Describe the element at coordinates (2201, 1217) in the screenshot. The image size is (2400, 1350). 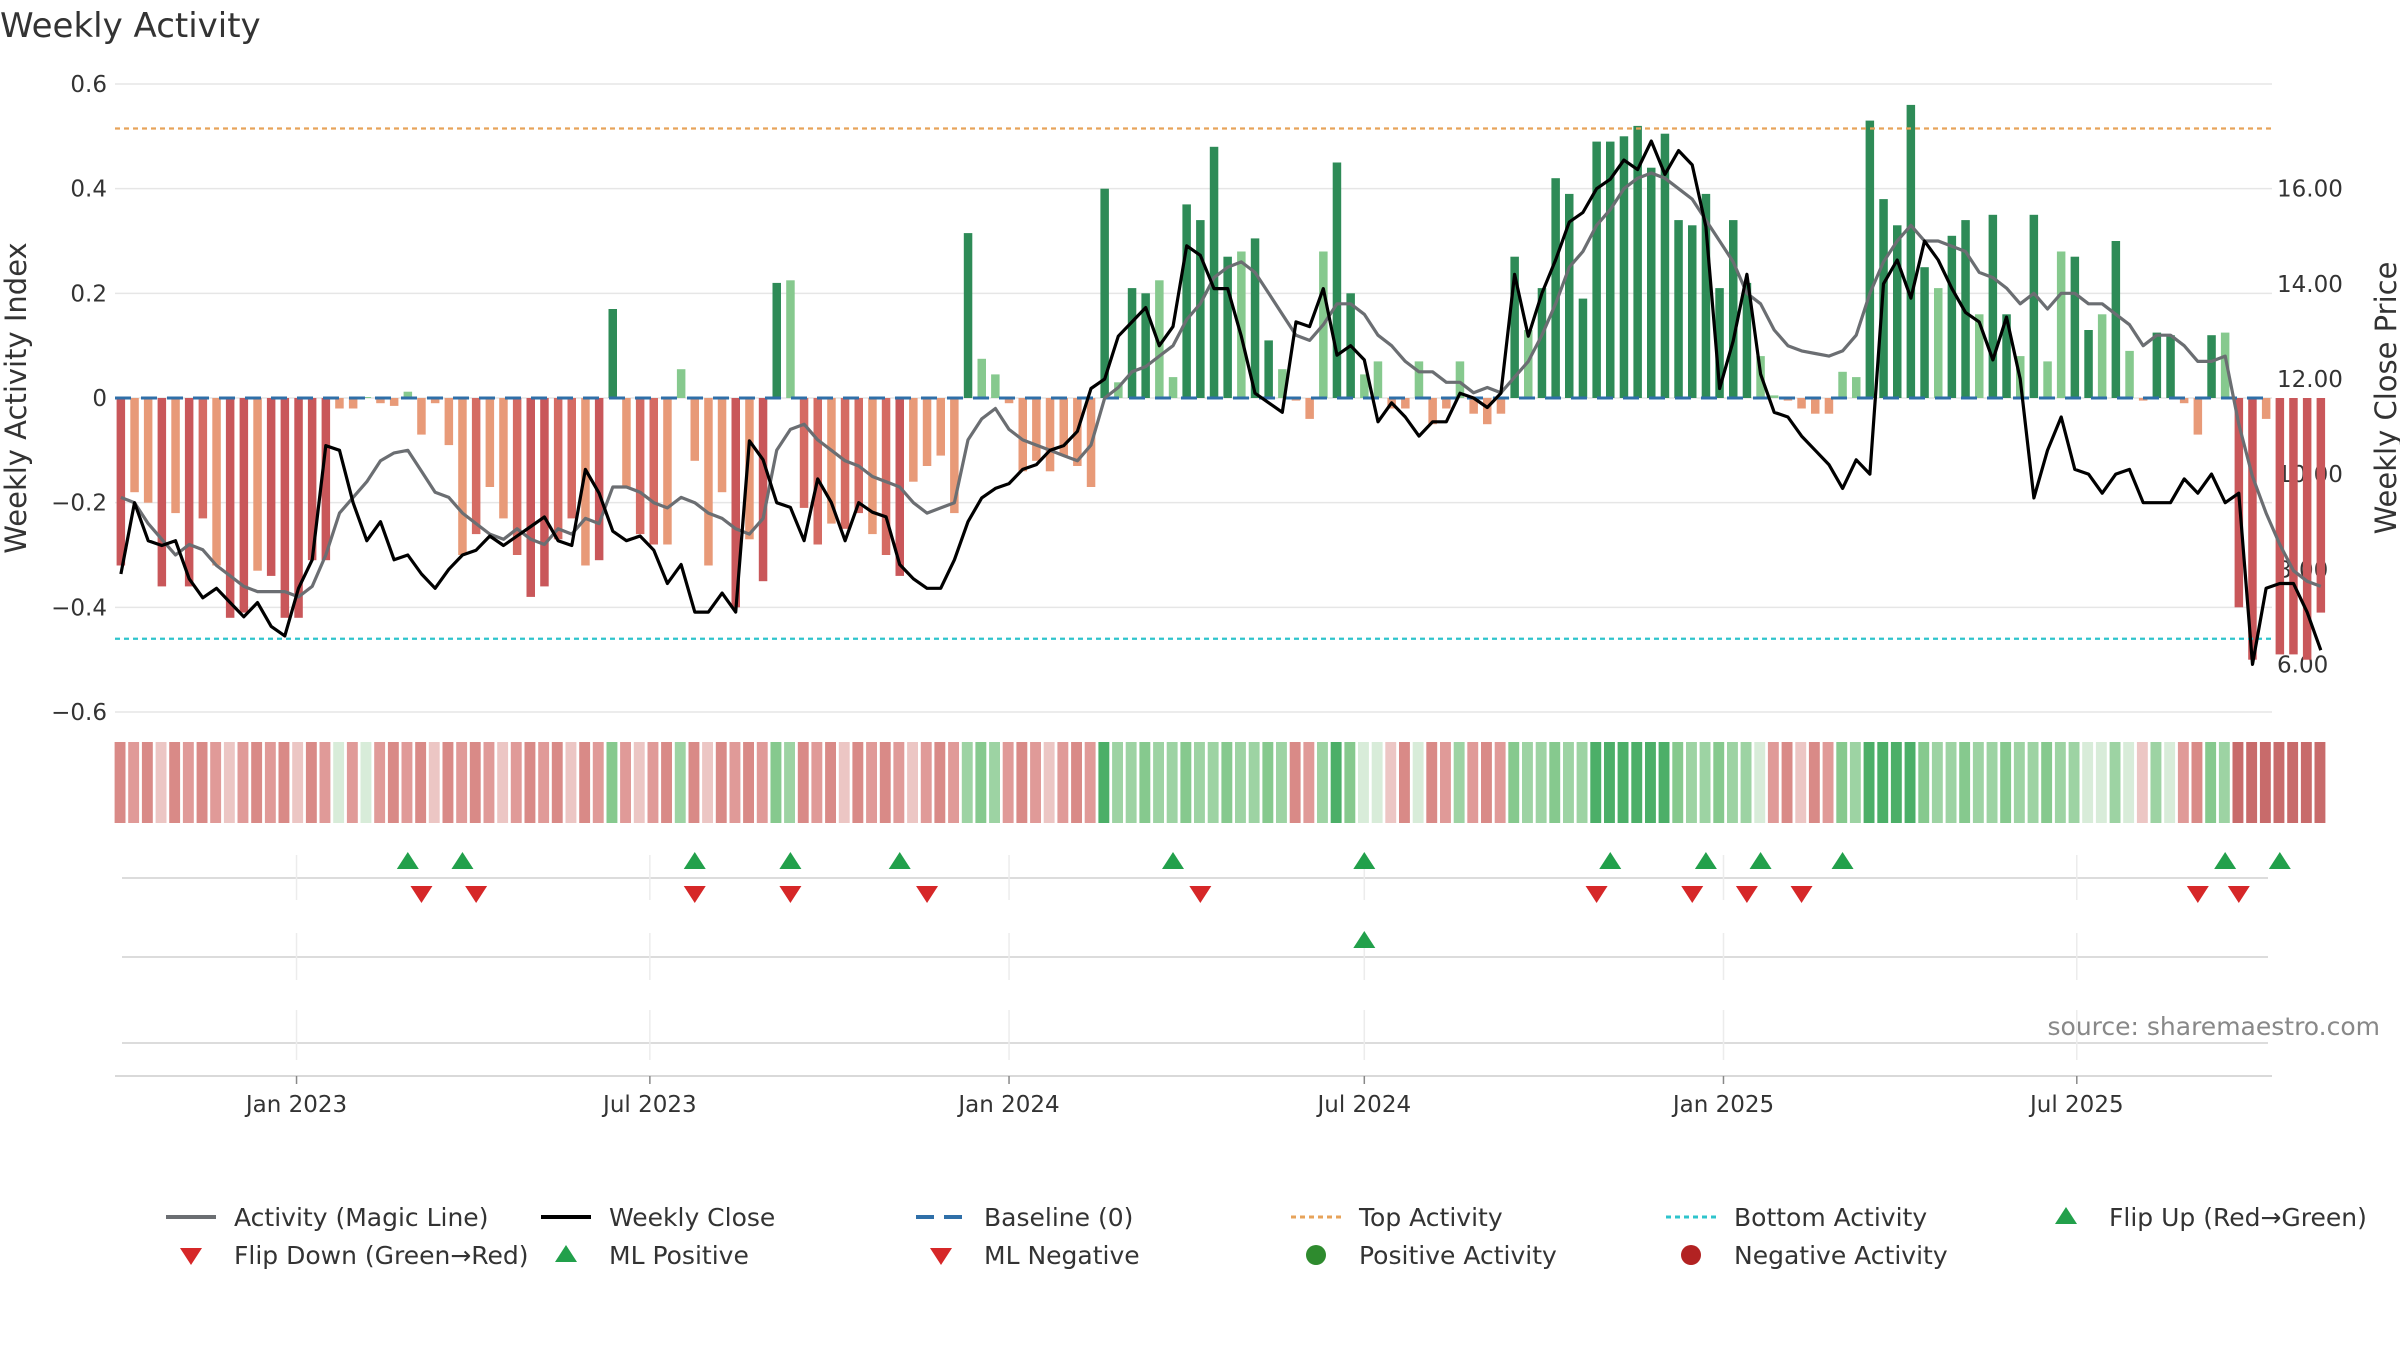
I see `legend-item-flip-up: Flip Up (Red→Green)` at that location.